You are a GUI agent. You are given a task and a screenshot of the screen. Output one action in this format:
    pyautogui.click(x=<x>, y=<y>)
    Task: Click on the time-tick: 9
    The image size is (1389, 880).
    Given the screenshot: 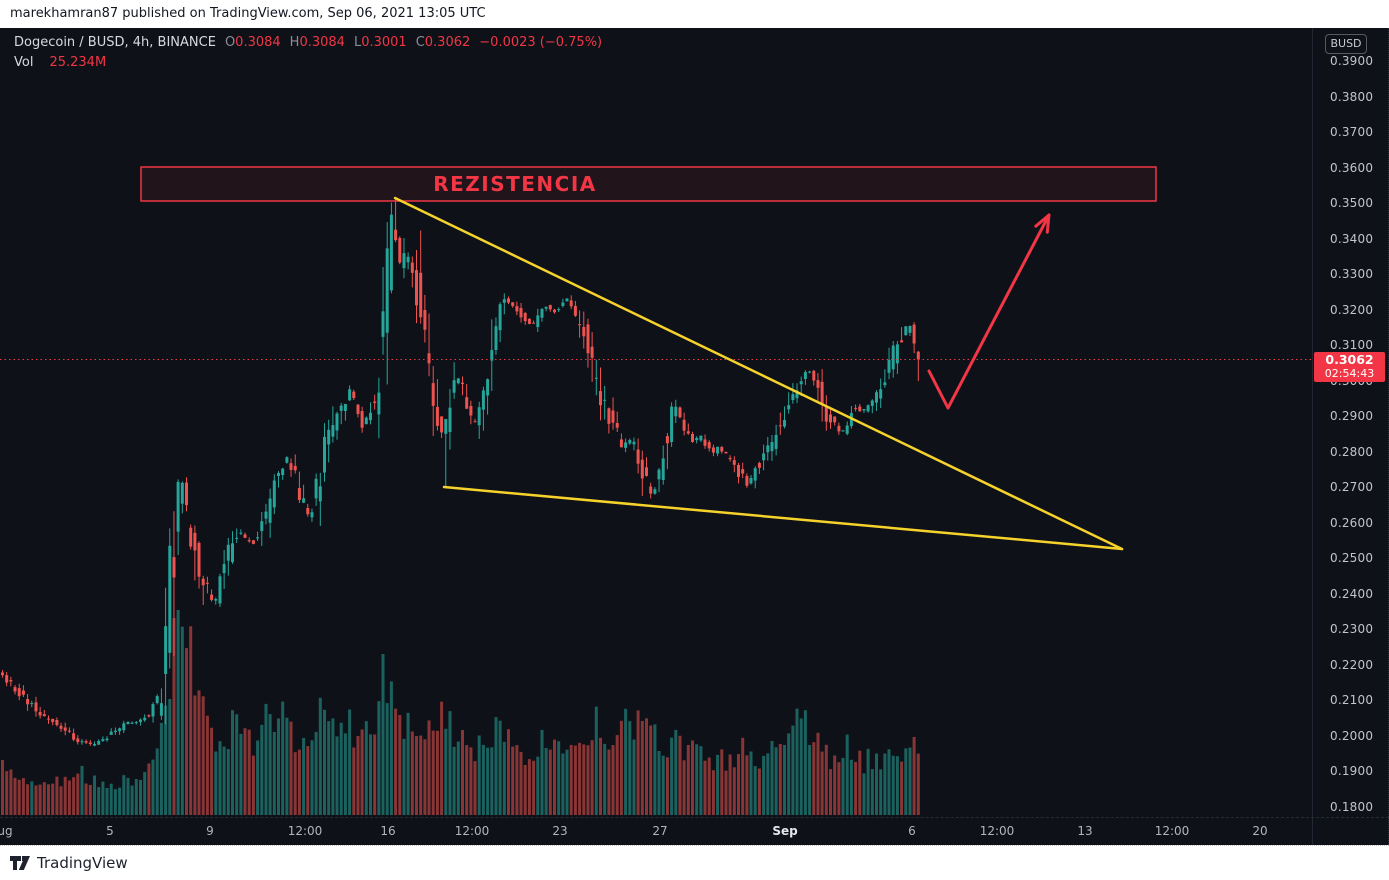 What is the action you would take?
    pyautogui.click(x=210, y=831)
    